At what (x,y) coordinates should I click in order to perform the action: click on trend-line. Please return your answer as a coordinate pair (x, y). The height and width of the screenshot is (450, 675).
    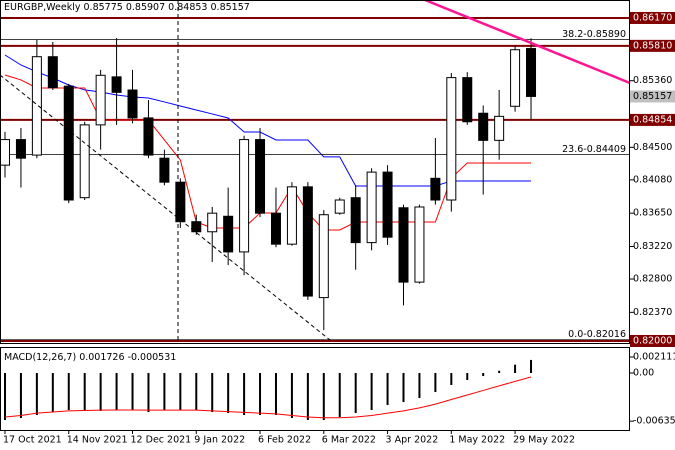
    Looking at the image, I should click on (527, 42).